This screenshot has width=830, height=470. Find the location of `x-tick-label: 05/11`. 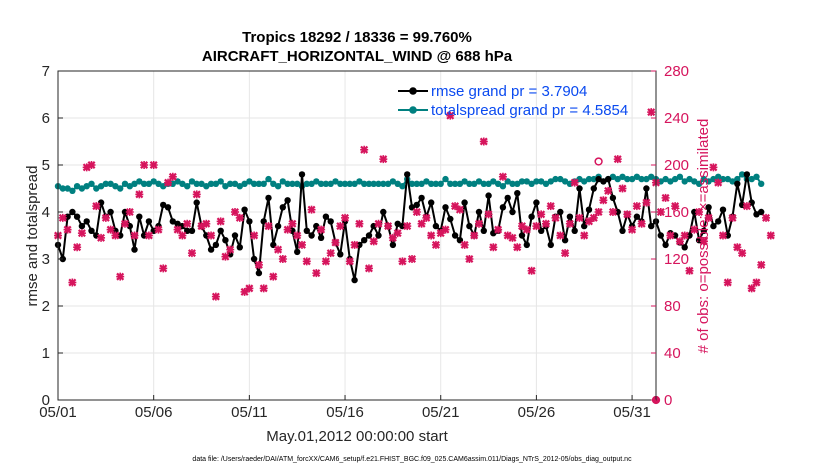

x-tick-label: 05/11 is located at coordinates (249, 412).